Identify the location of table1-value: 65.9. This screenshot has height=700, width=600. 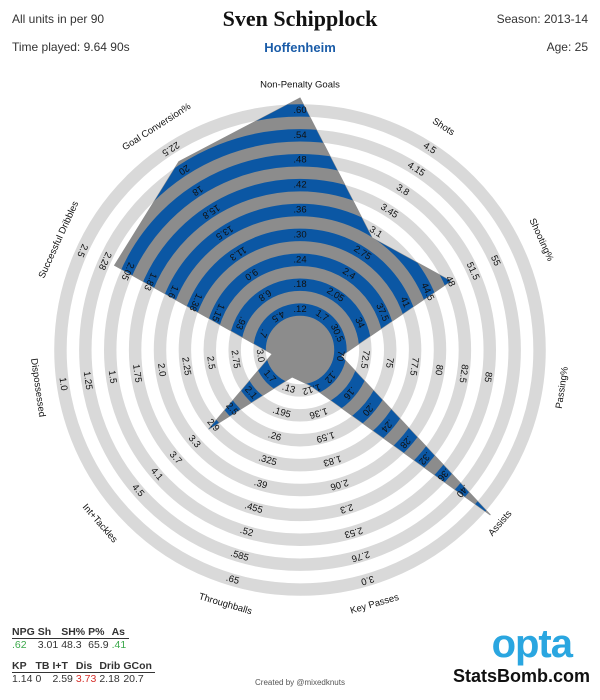
(98, 645).